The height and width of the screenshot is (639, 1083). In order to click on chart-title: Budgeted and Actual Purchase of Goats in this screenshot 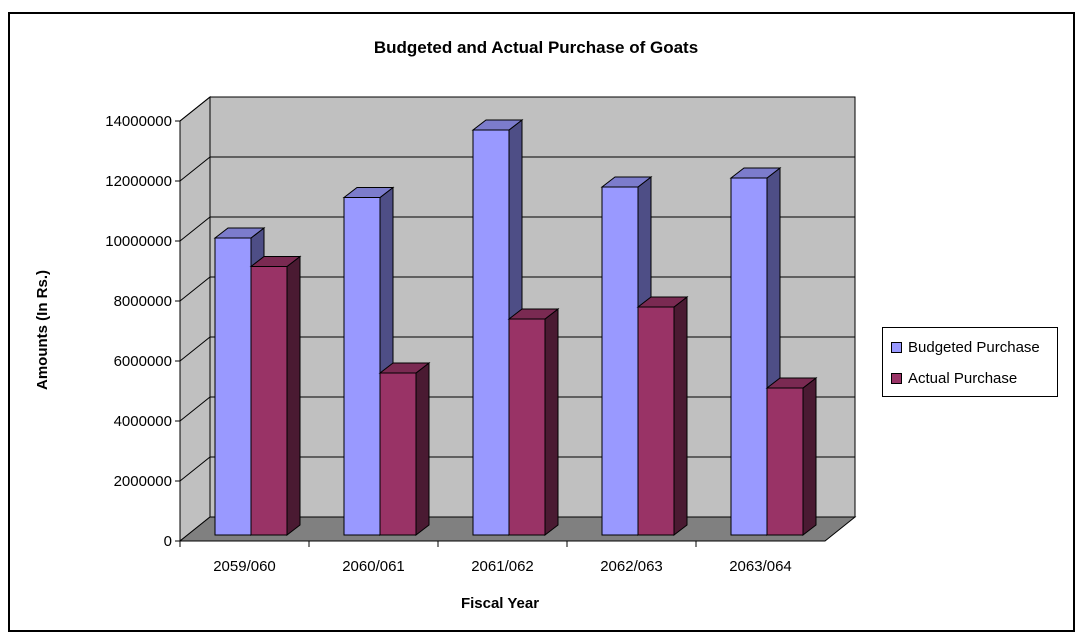, I will do `click(536, 47)`.